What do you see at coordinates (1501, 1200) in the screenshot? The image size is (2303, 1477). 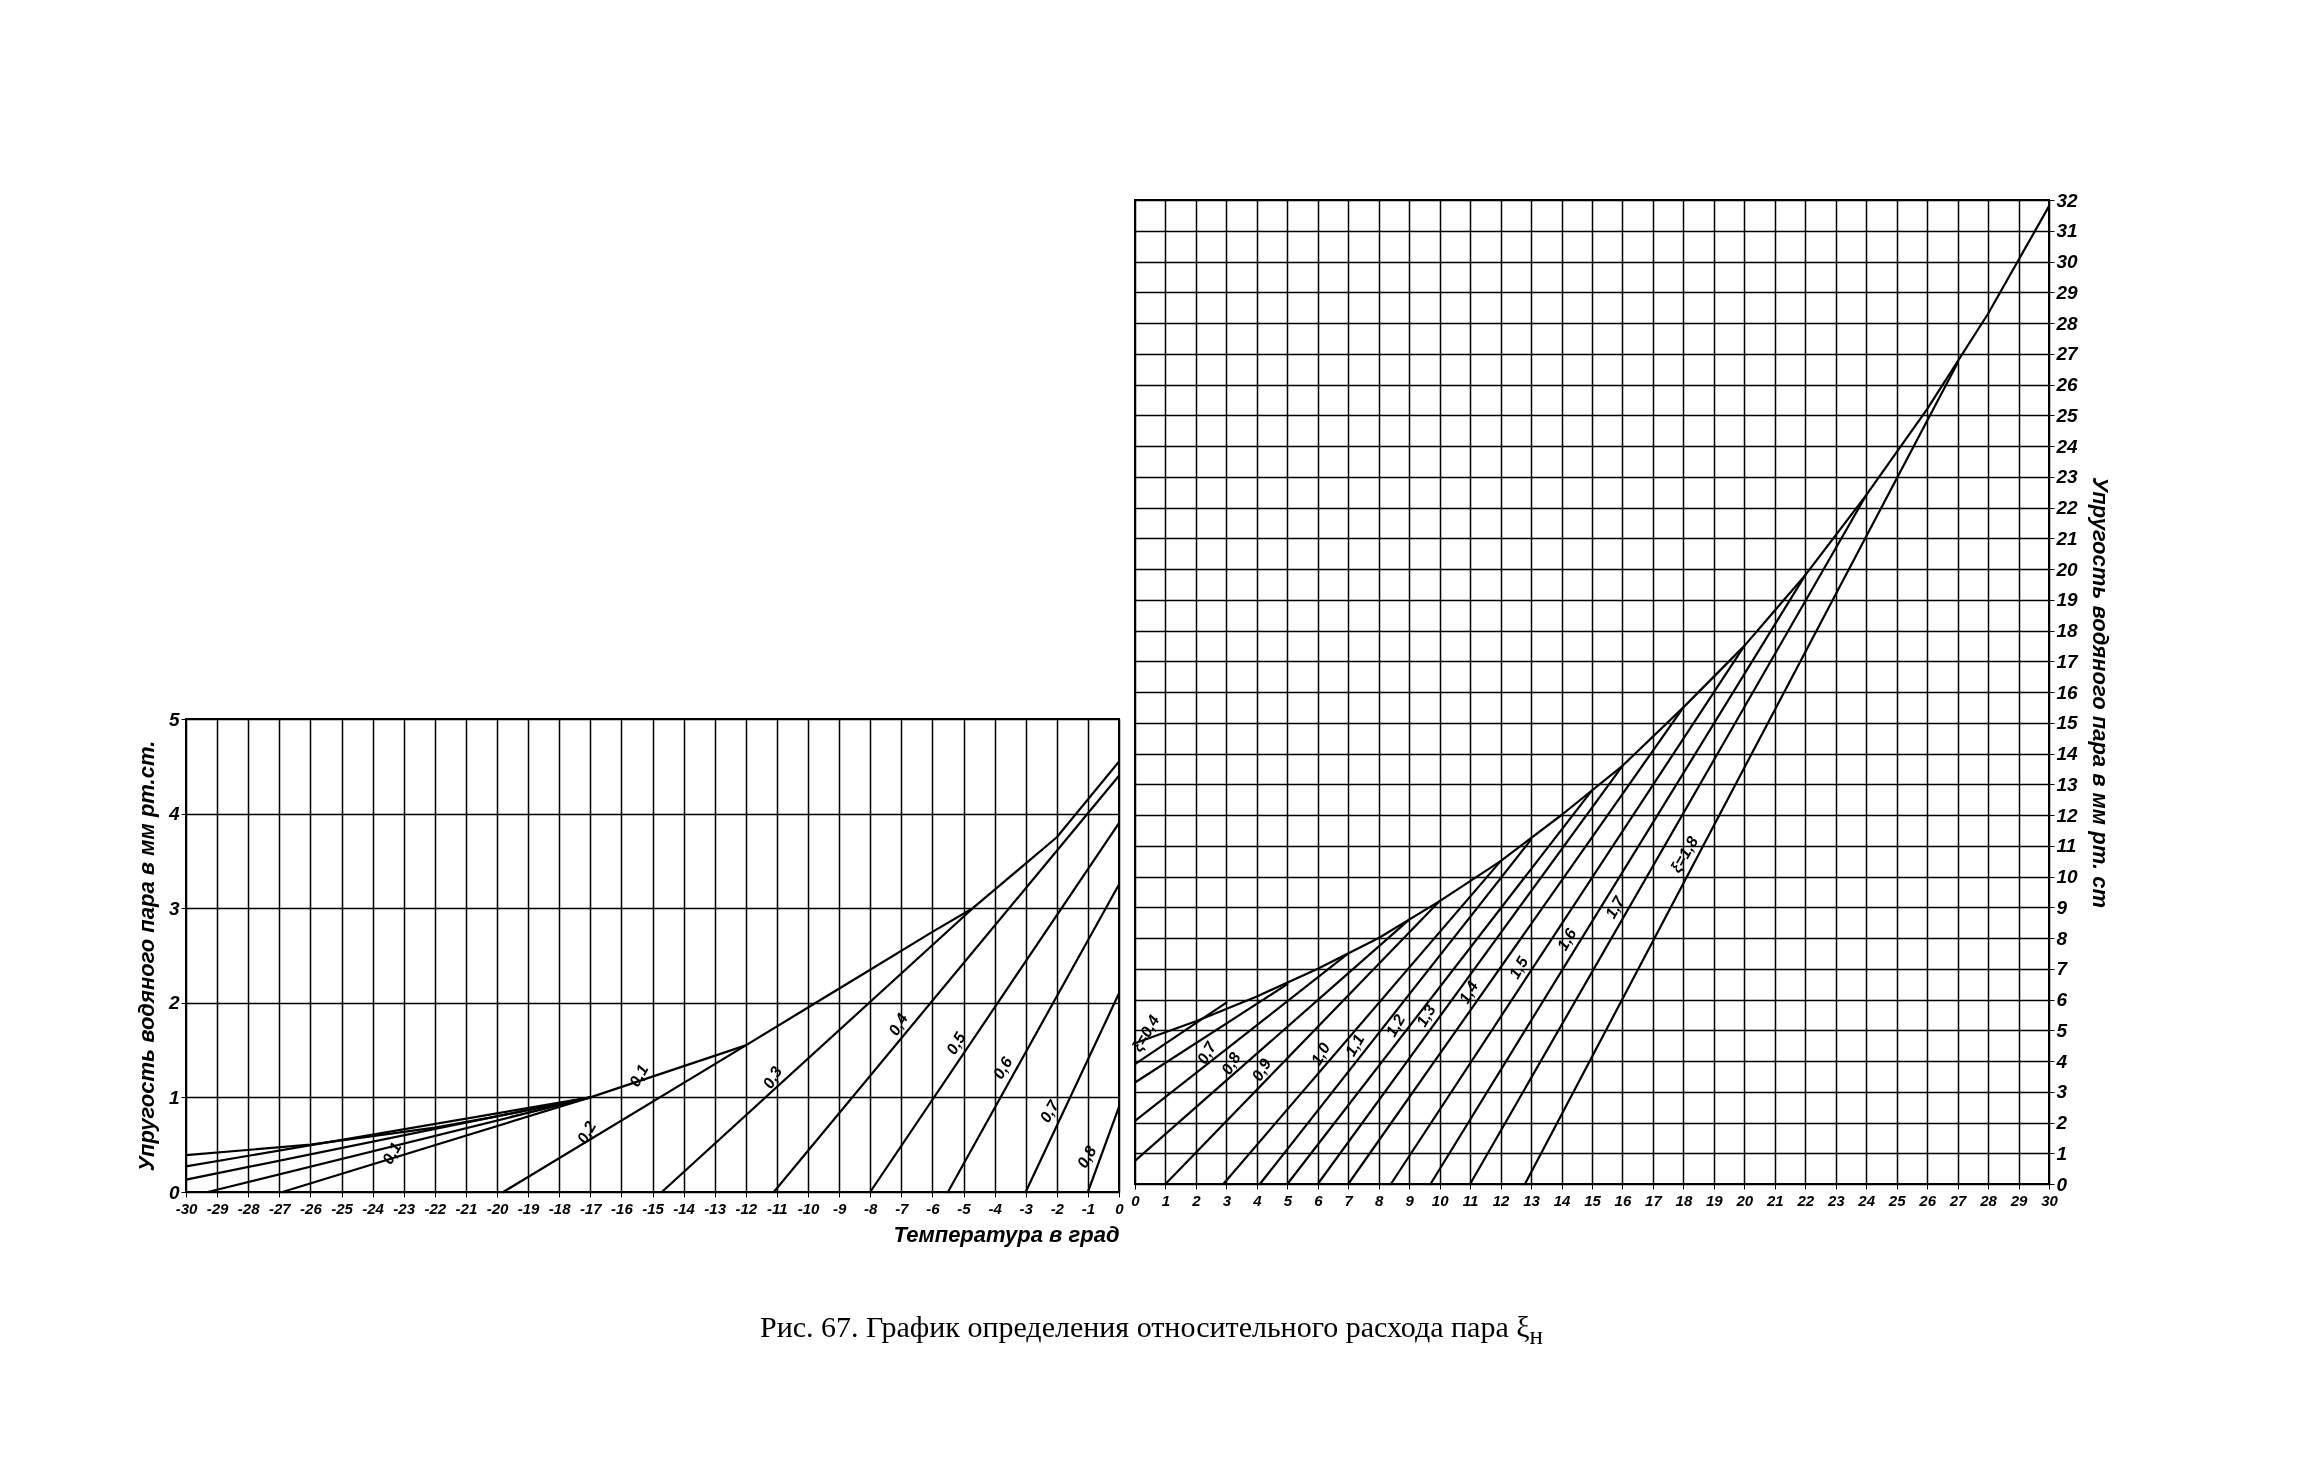 I see `x-tick-label: 12` at bounding box center [1501, 1200].